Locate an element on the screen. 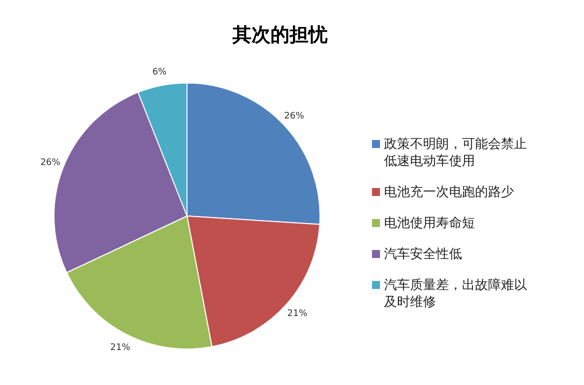  legend-label: 电池使用寿命短 is located at coordinates (429, 223).